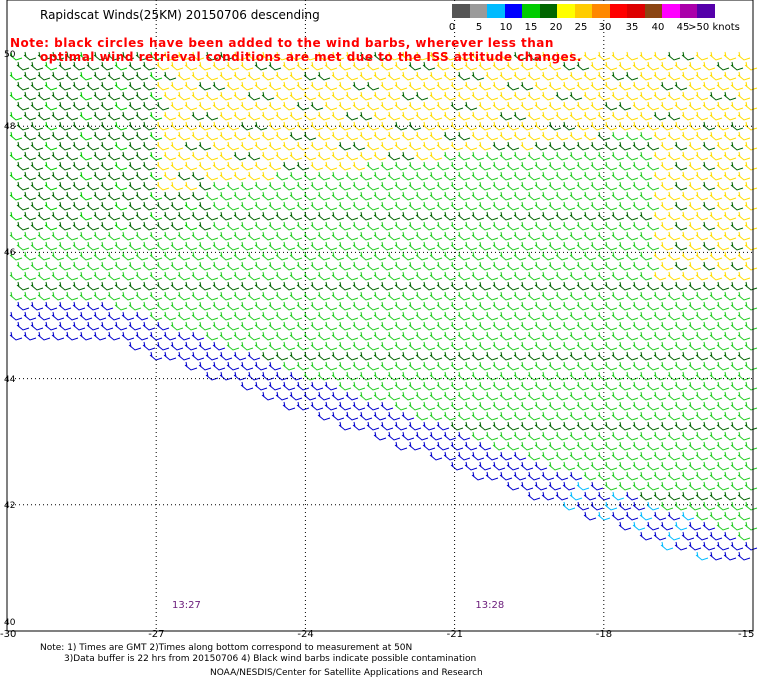  What do you see at coordinates (461, 11) in the screenshot?
I see `legend-swatch` at bounding box center [461, 11].